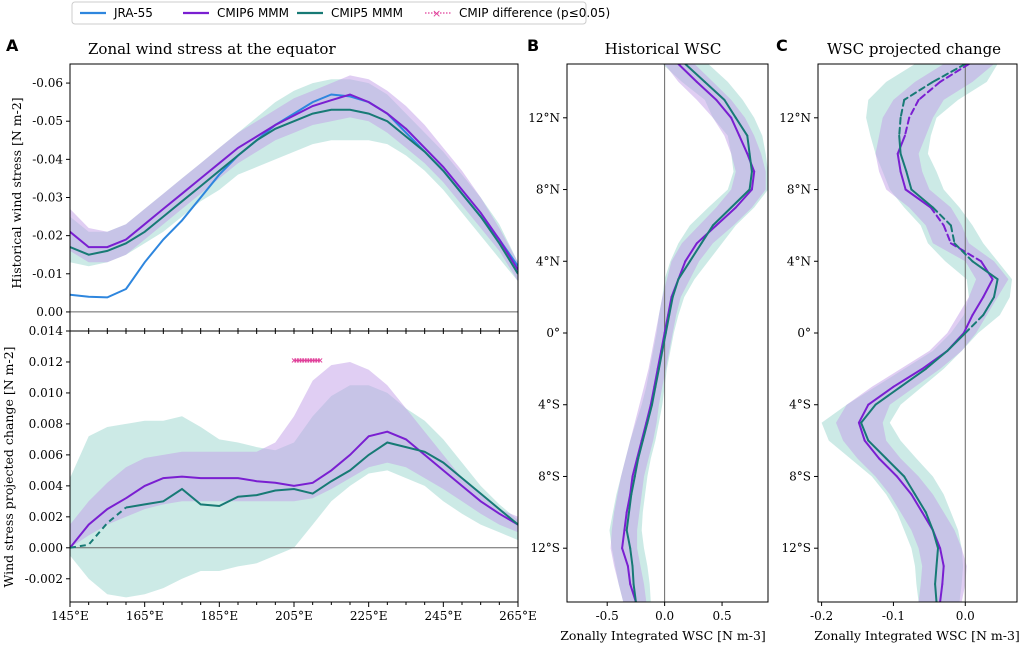  Describe the element at coordinates (369, 616) in the screenshot. I see `A_bottom-xtick-label: 225°E` at that location.